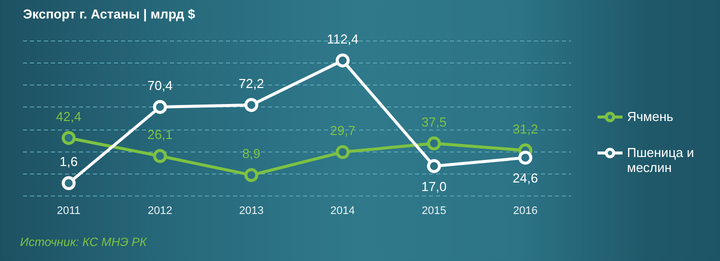 The width and height of the screenshot is (720, 261). What do you see at coordinates (434, 122) in the screenshot?
I see `data-label: 37,5` at bounding box center [434, 122].